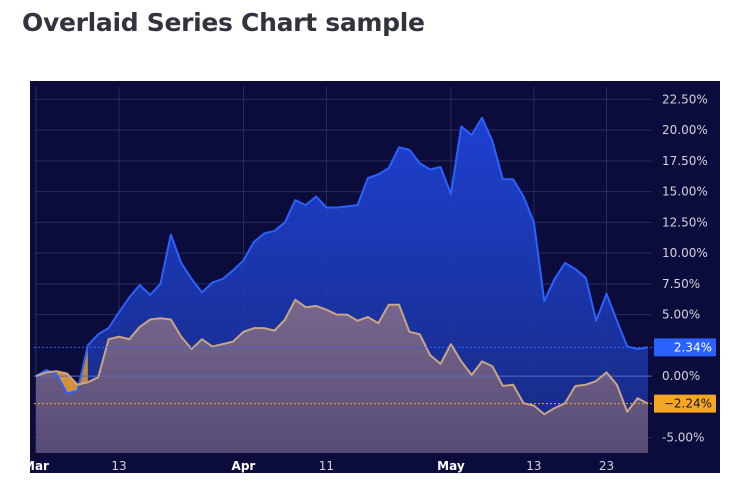 The image size is (755, 496). What do you see at coordinates (685, 192) in the screenshot?
I see `y-tick-label: 15.00%` at bounding box center [685, 192].